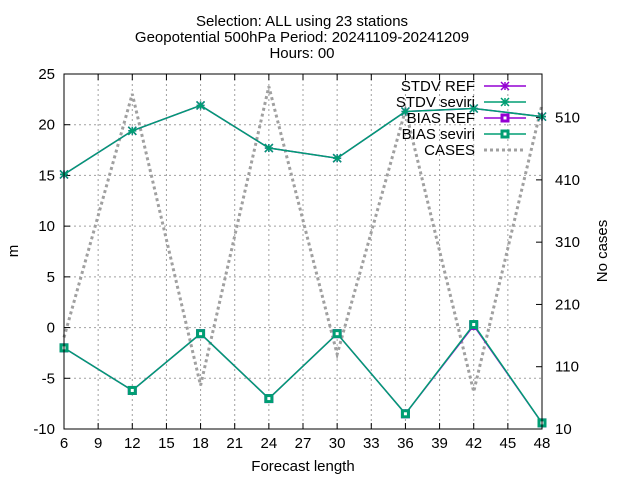 This screenshot has height=480, width=640. What do you see at coordinates (44, 429) in the screenshot?
I see `y-tick-label: -10` at bounding box center [44, 429].